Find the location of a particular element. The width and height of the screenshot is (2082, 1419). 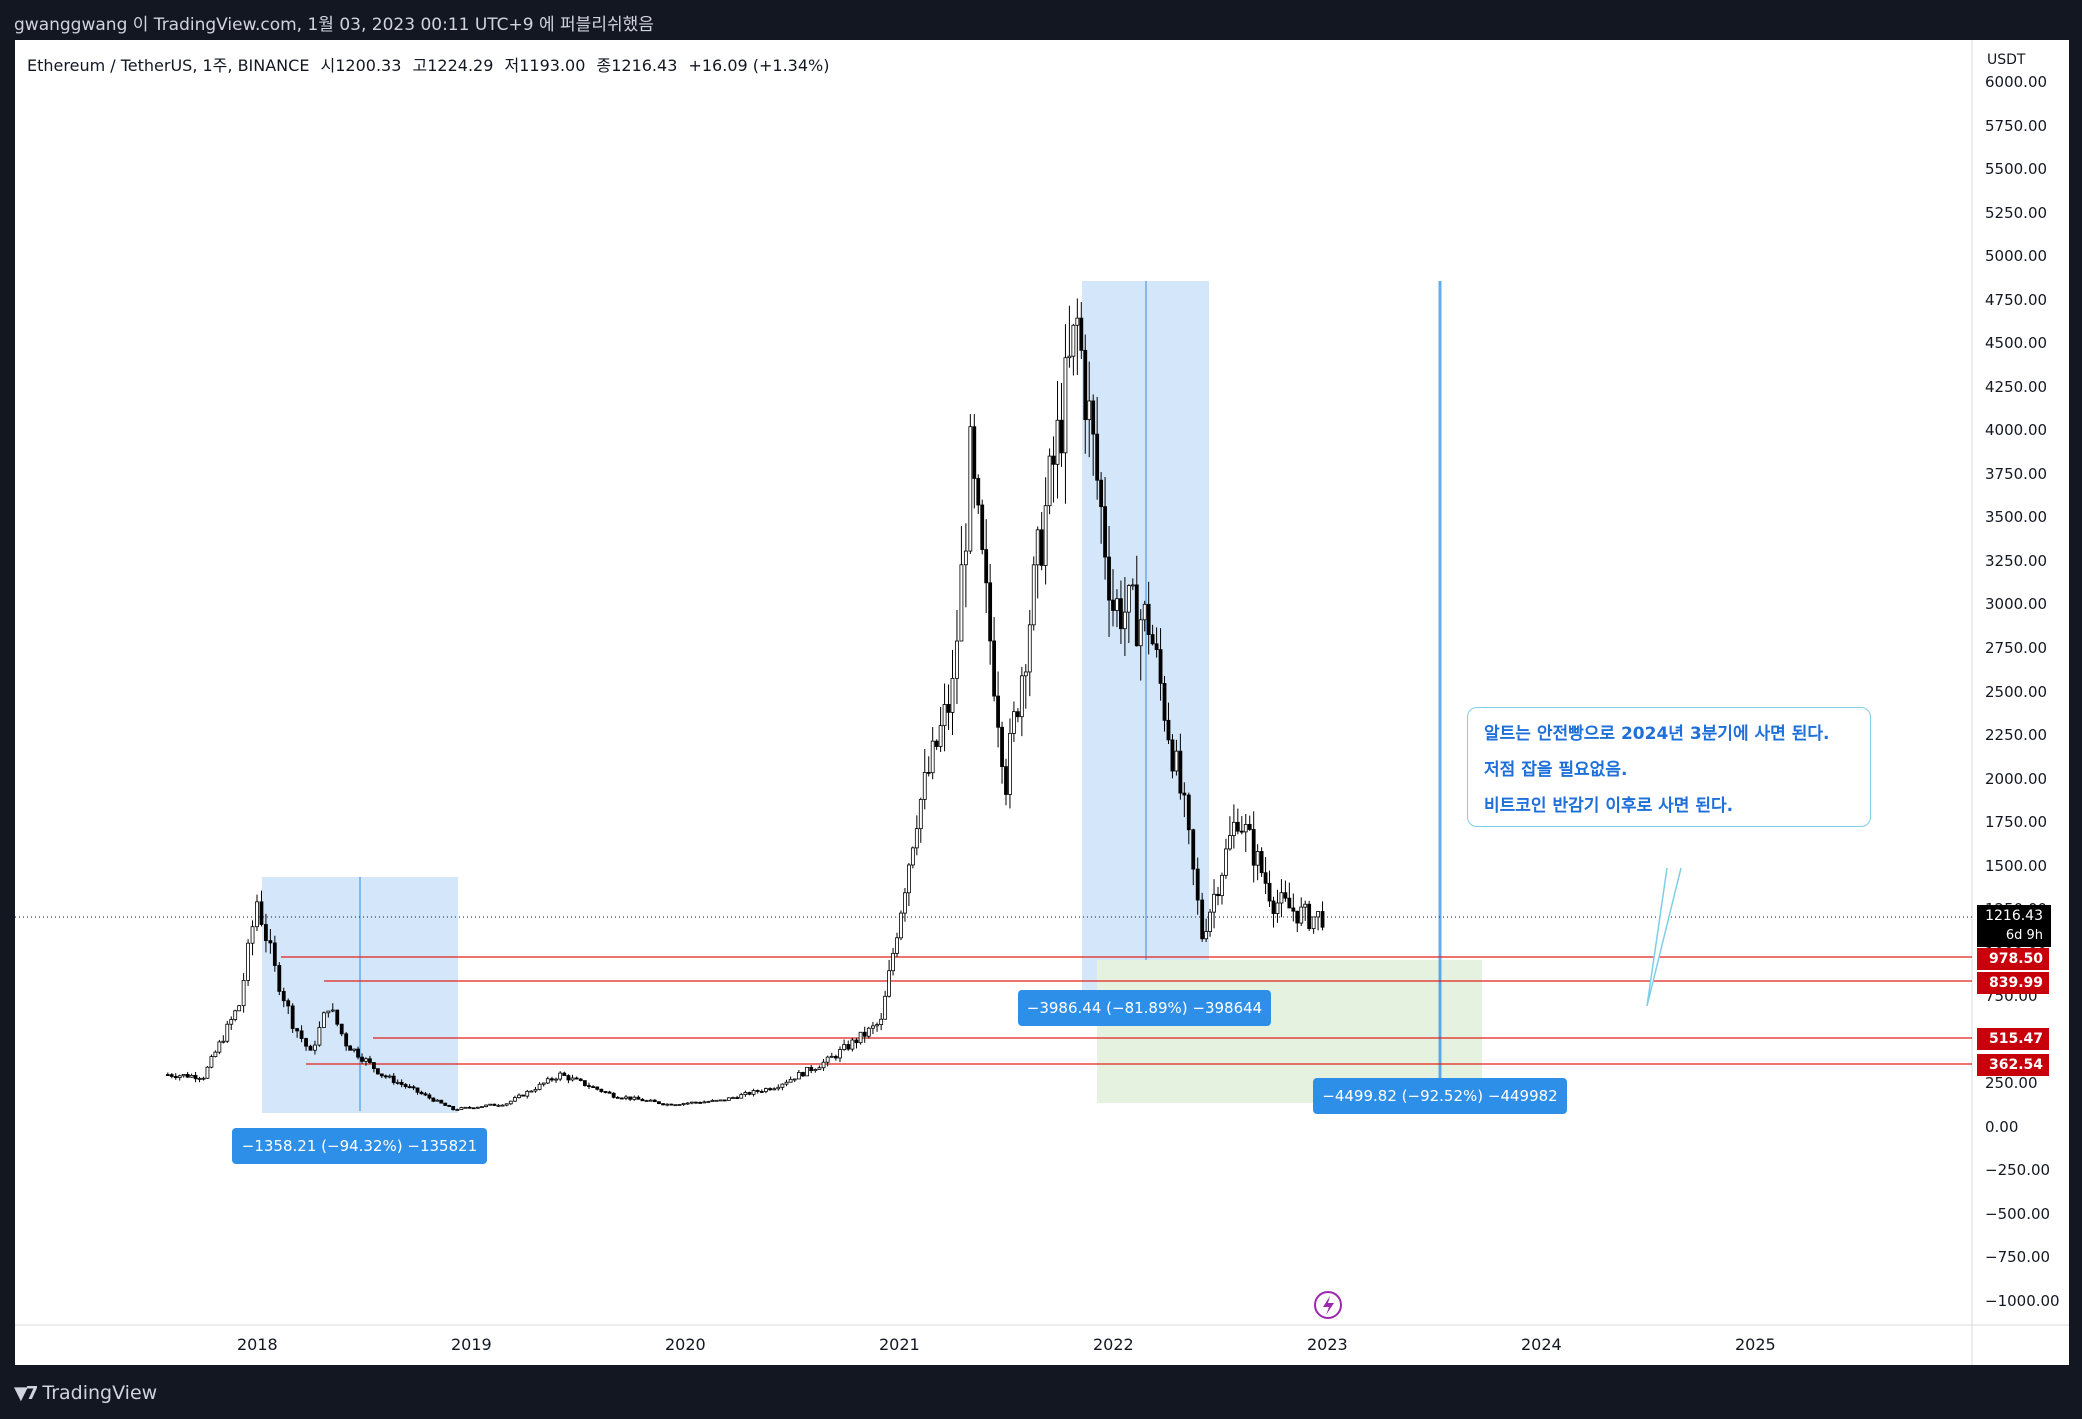

measure-label-2018: −1358.21 (−94.32%) −135821 is located at coordinates (359, 1146).